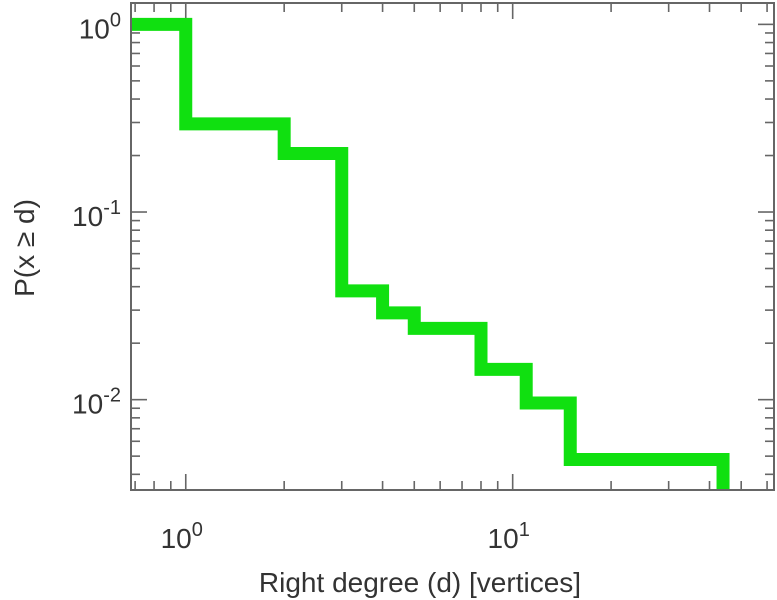  Describe the element at coordinates (420, 582) in the screenshot. I see `x-axis-label: Right degree (d) [vertices]` at that location.